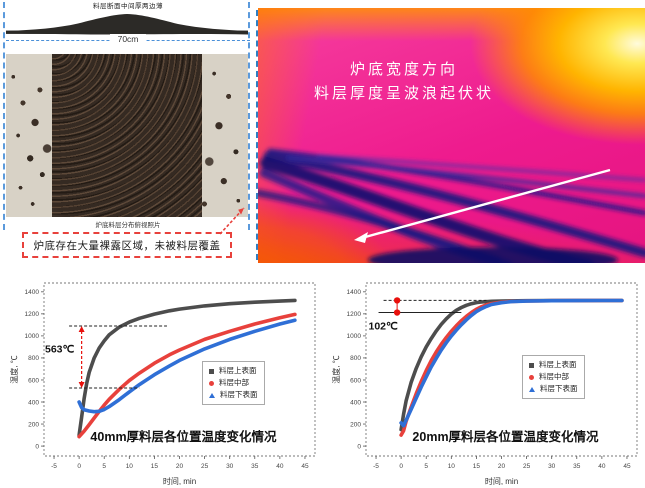 Image resolution: width=645 pixels, height=488 pixels. I want to click on pile-profile-graphic, so click(127, 24).